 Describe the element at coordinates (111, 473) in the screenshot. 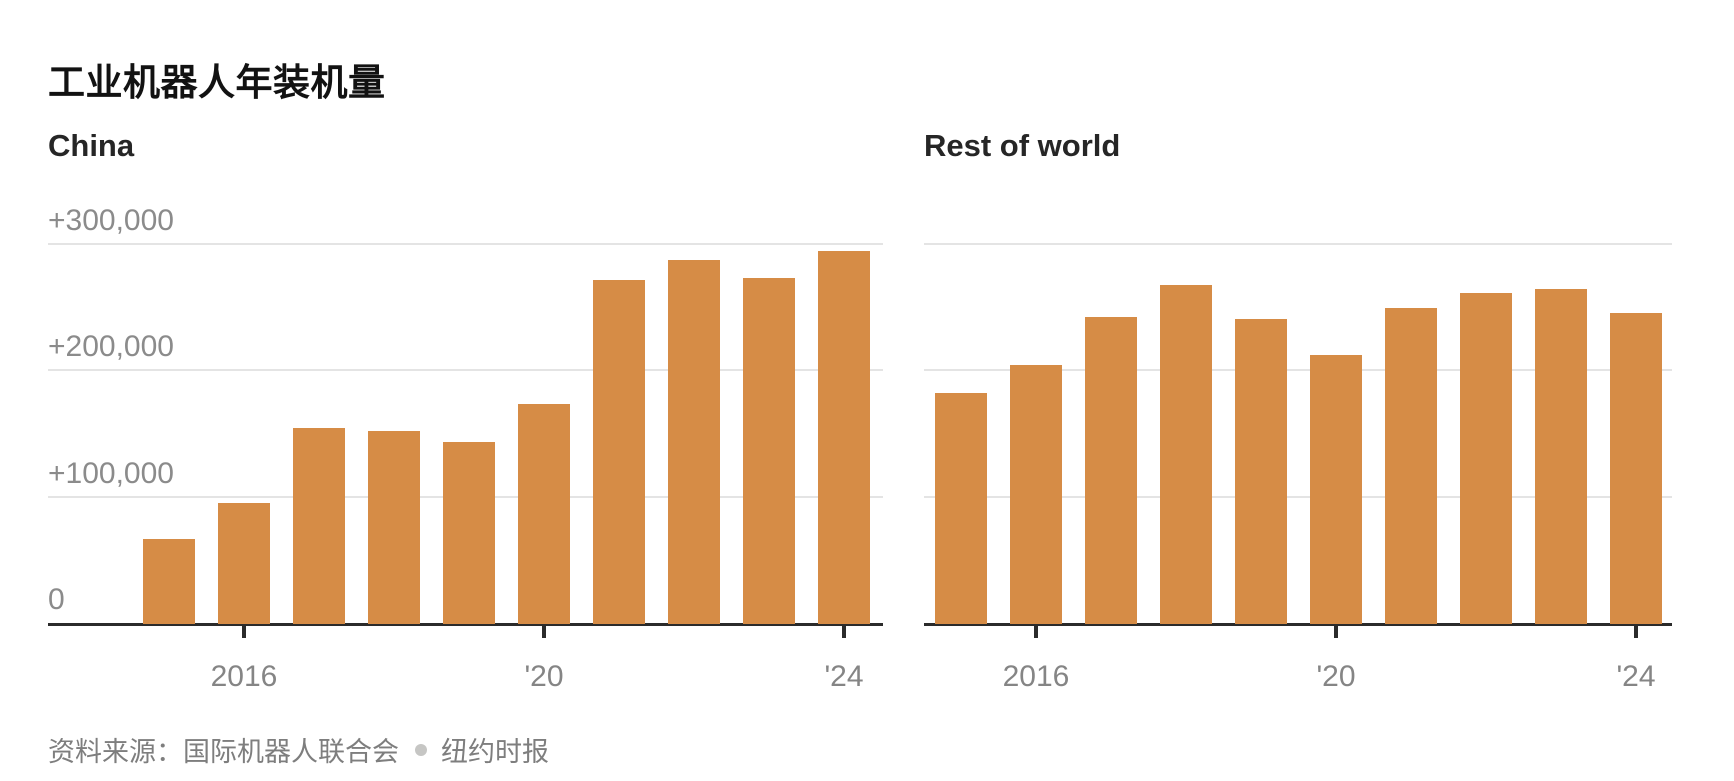

I see `y-axis-label-100000: +100,000` at that location.